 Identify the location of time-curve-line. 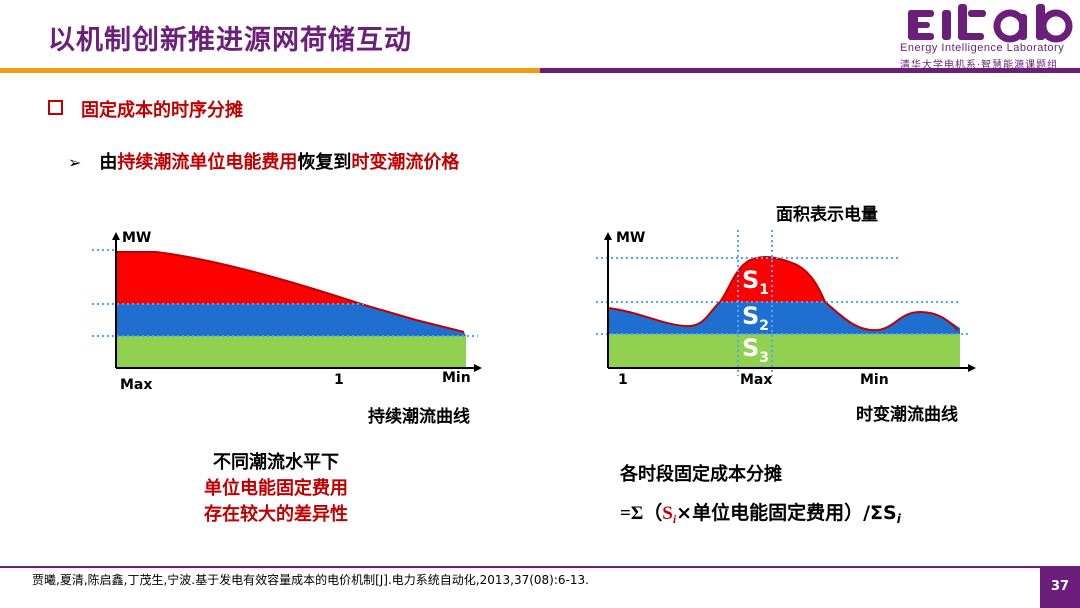
(783, 294).